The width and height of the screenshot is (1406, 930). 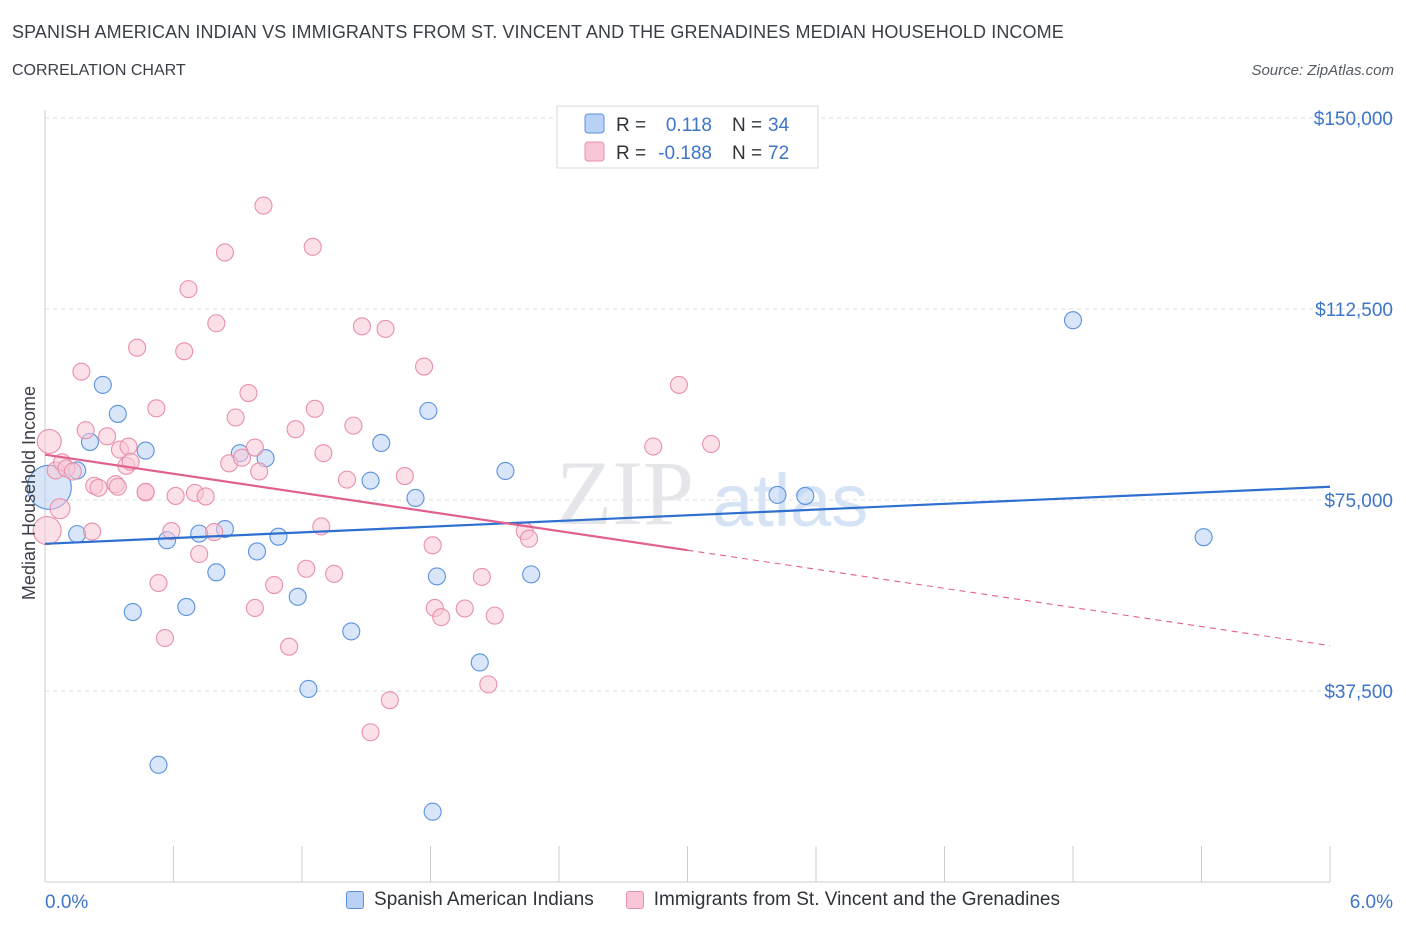 What do you see at coordinates (1358, 501) in the screenshot?
I see `y-tick-label: $75,000` at bounding box center [1358, 501].